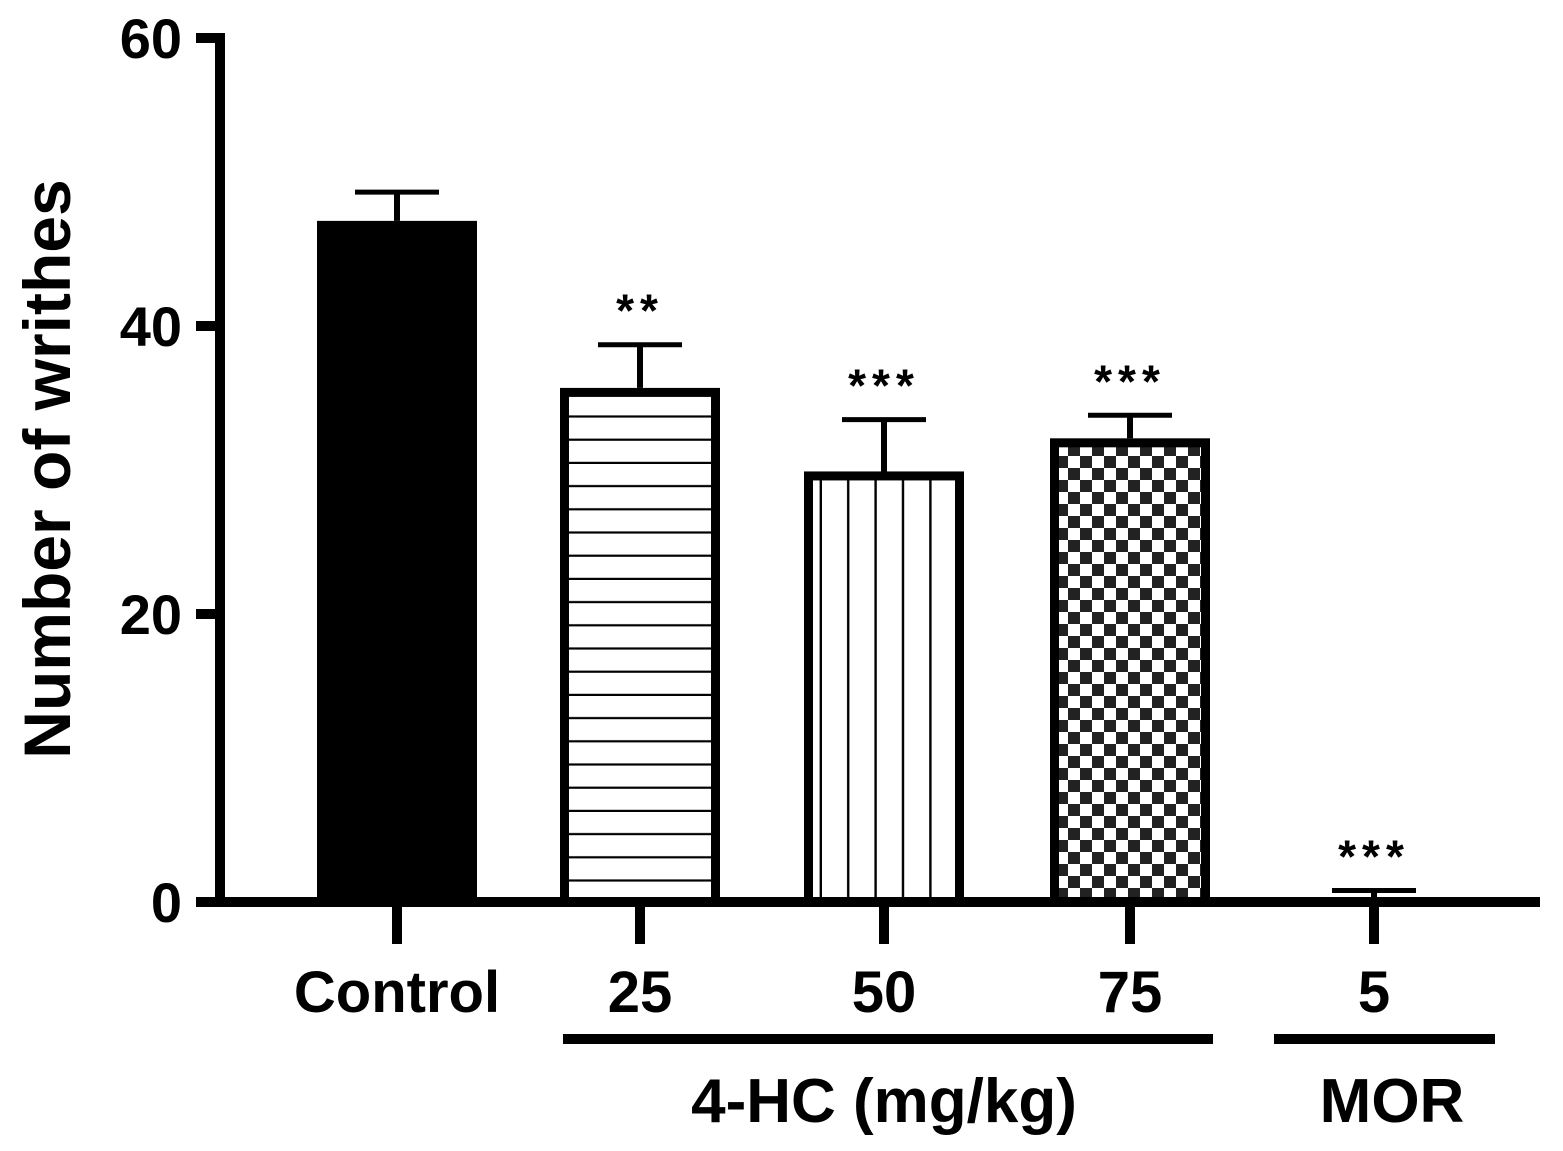  I want to click on significance-label-3: ***, so click(1130, 381).